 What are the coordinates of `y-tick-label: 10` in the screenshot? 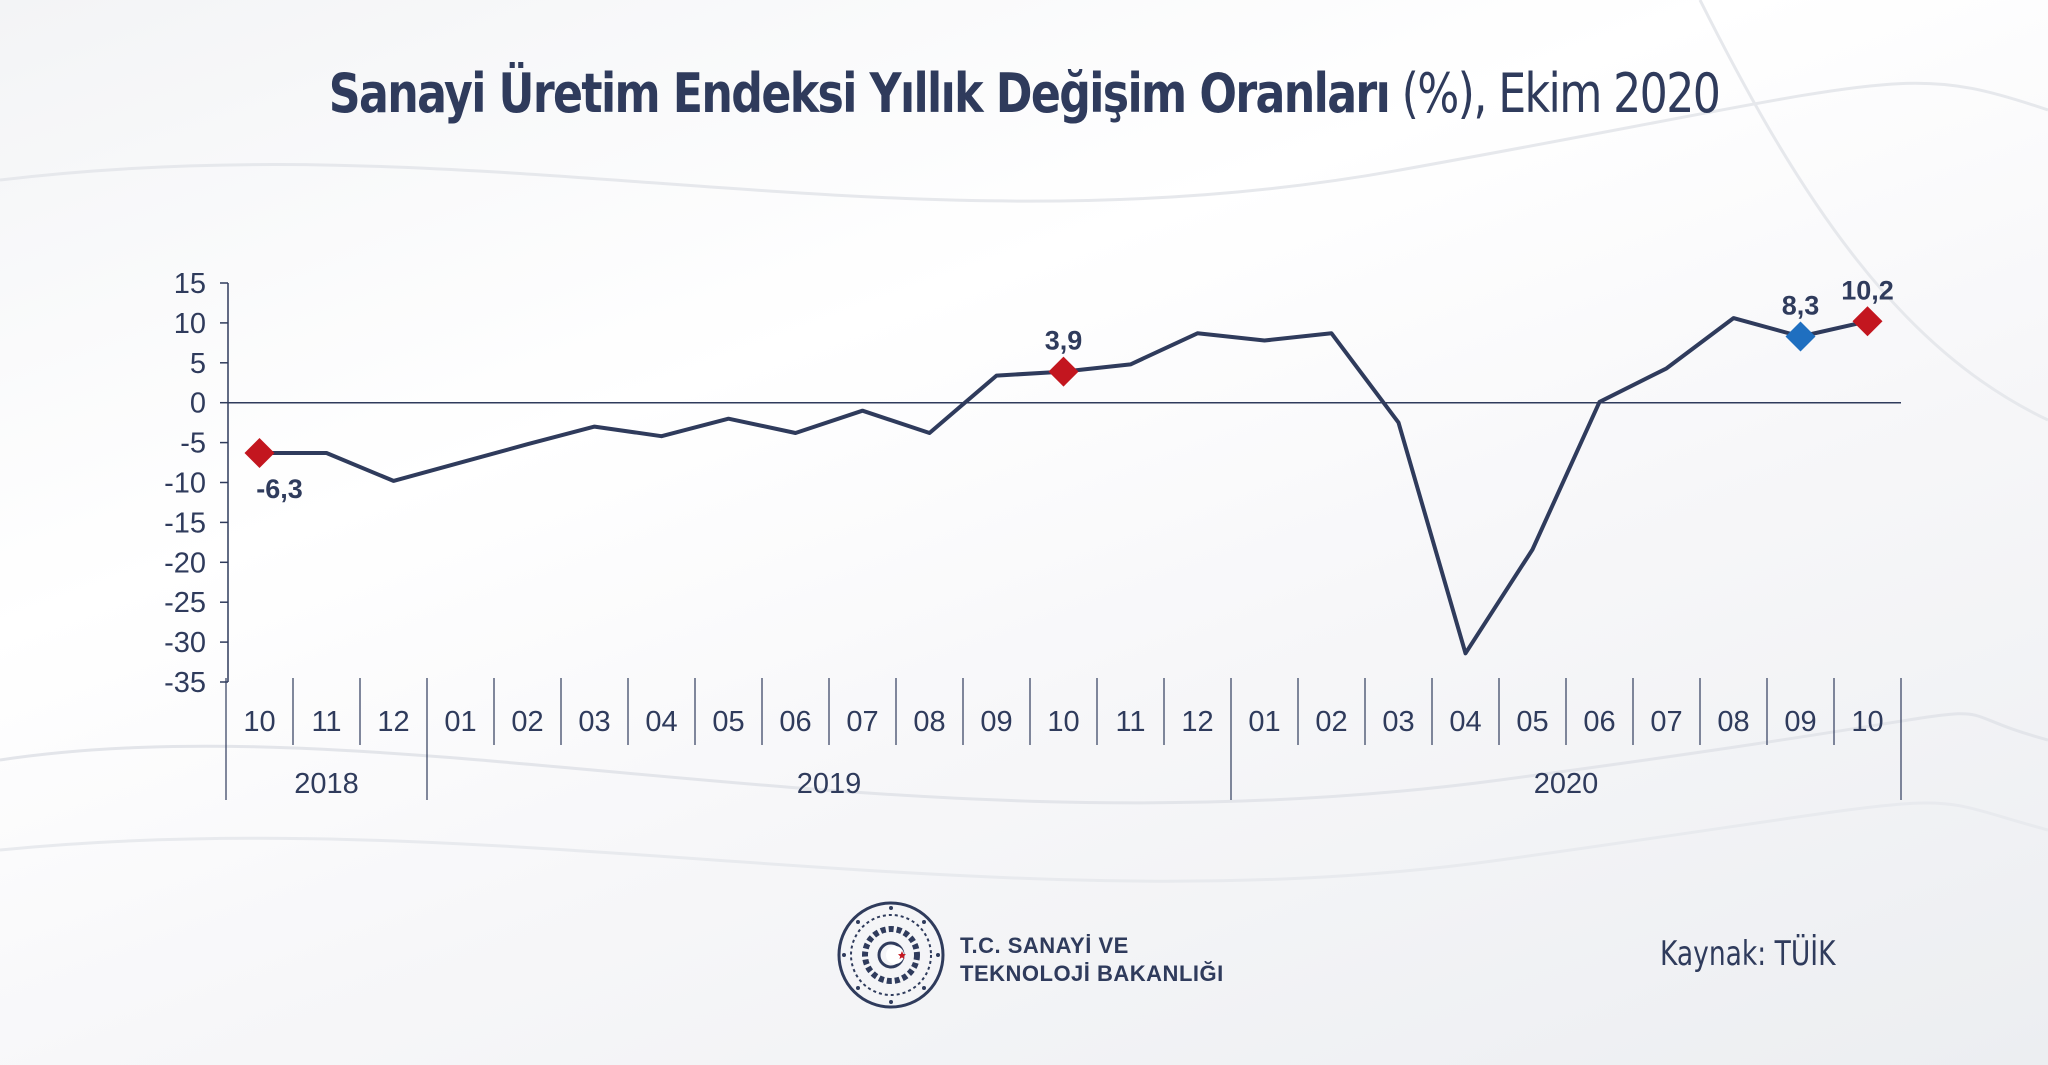 It's located at (190, 324).